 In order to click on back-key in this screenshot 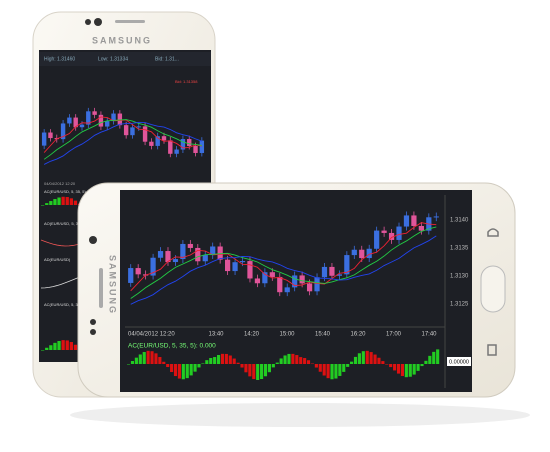, I will do `click(493, 232)`.